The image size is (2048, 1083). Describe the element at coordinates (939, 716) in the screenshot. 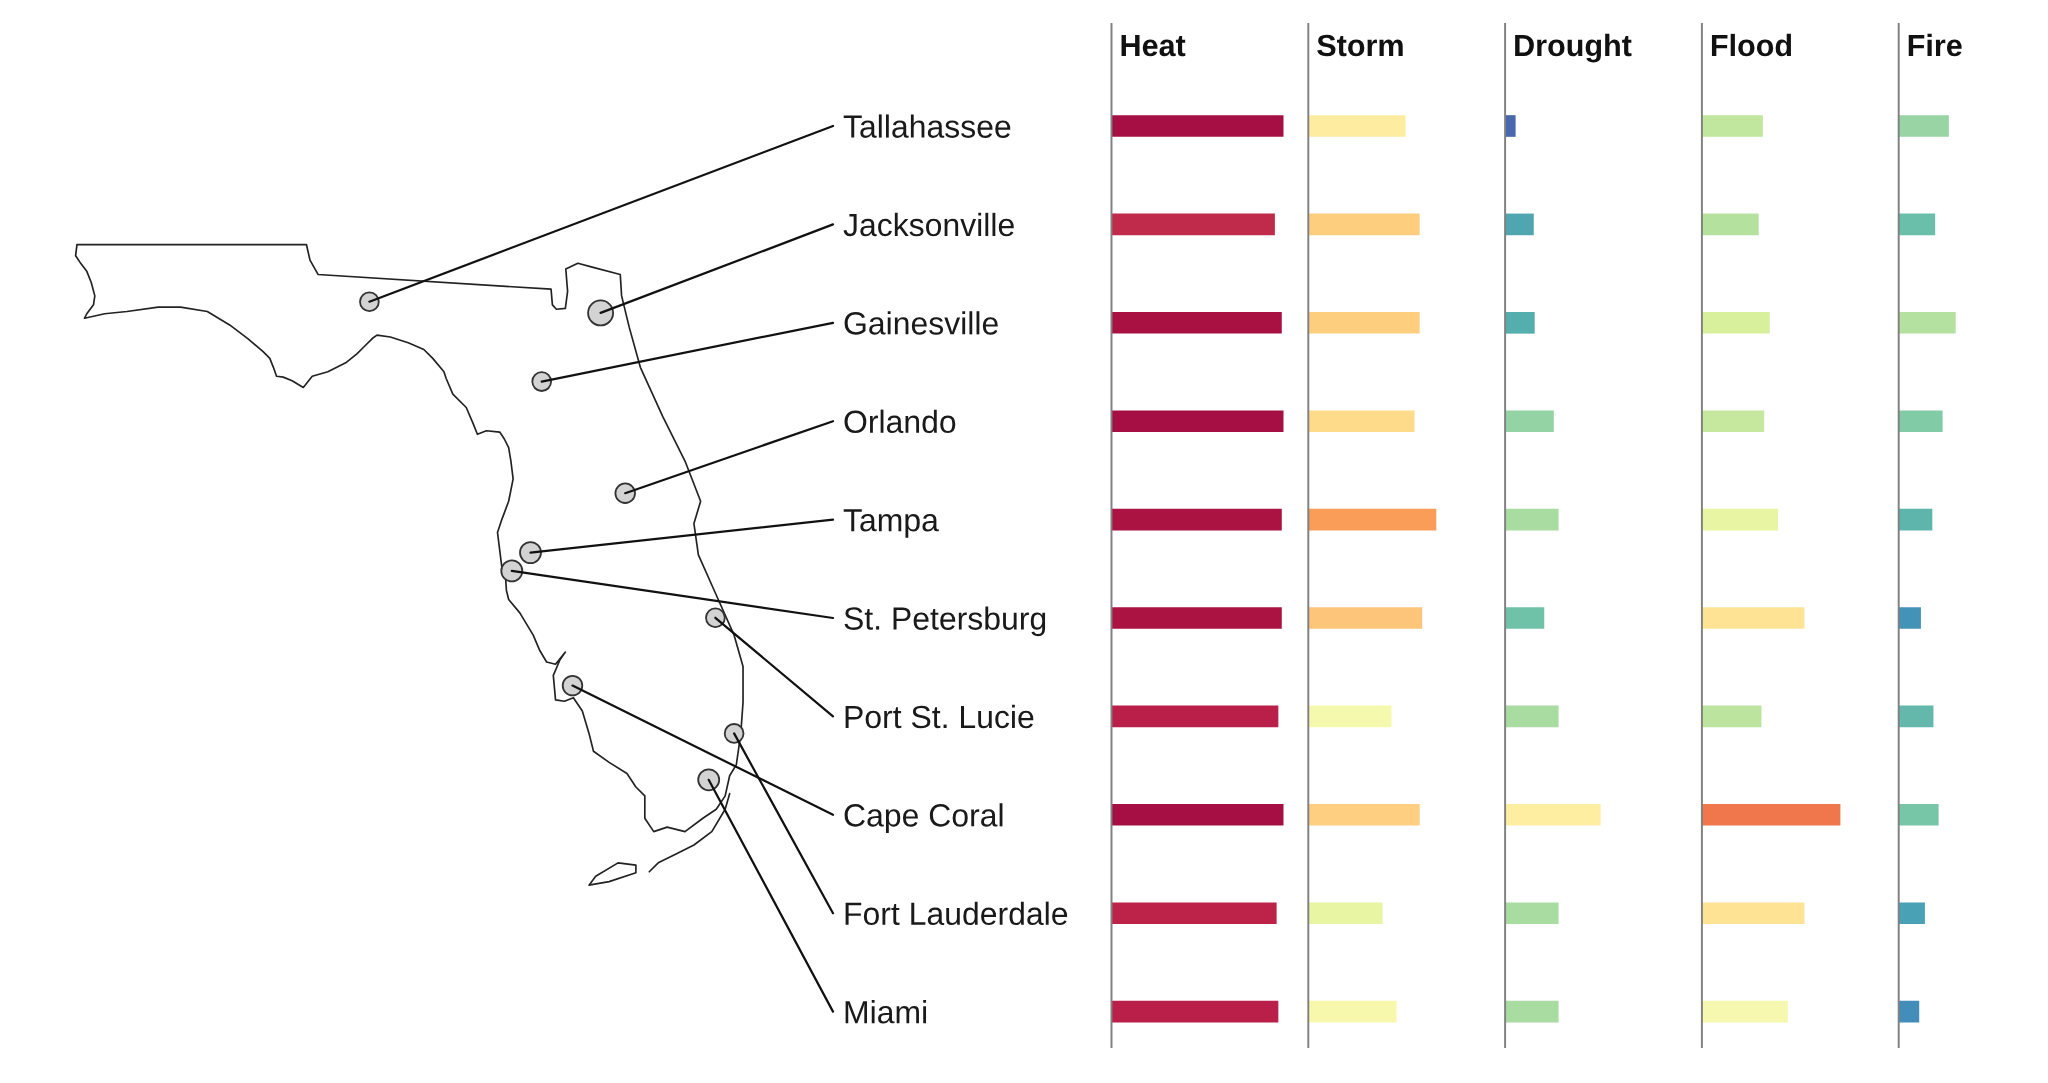

I see `y-tick-label: Port St. Lucie` at that location.